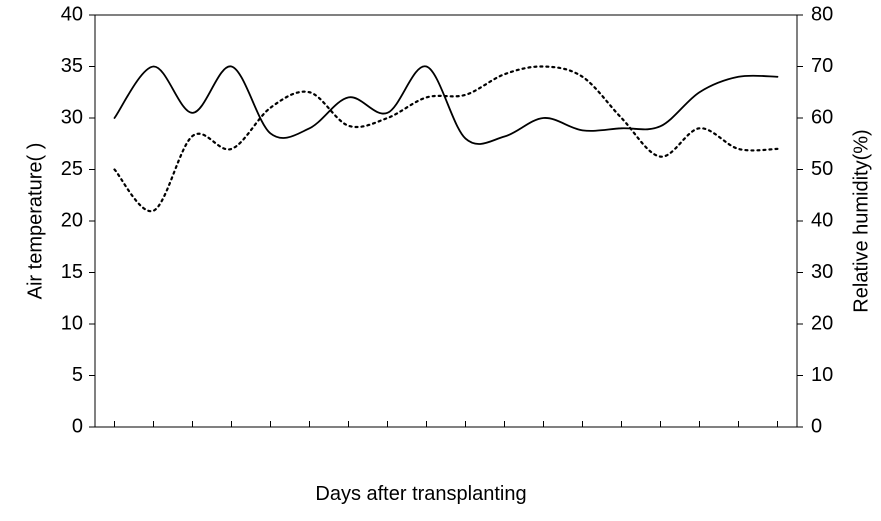  I want to click on y-left-tick-label: 20, so click(72, 220).